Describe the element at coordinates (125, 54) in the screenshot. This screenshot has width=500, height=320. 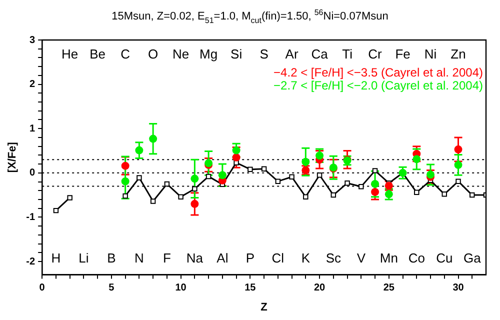
I see `annotation: C` at that location.